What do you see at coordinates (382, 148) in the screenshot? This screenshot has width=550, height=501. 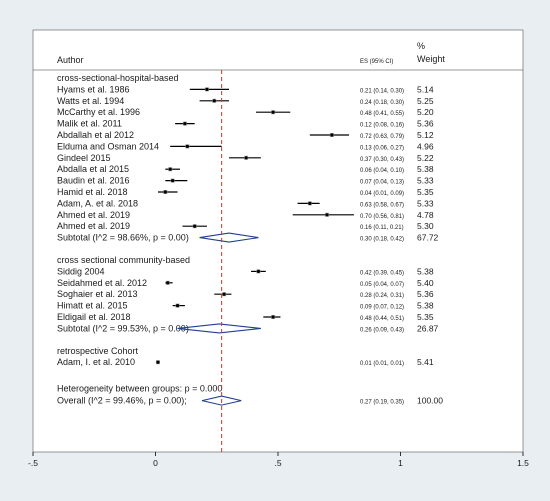 I see `study-ci-text: 0.13 (0.06, 0.27)` at bounding box center [382, 148].